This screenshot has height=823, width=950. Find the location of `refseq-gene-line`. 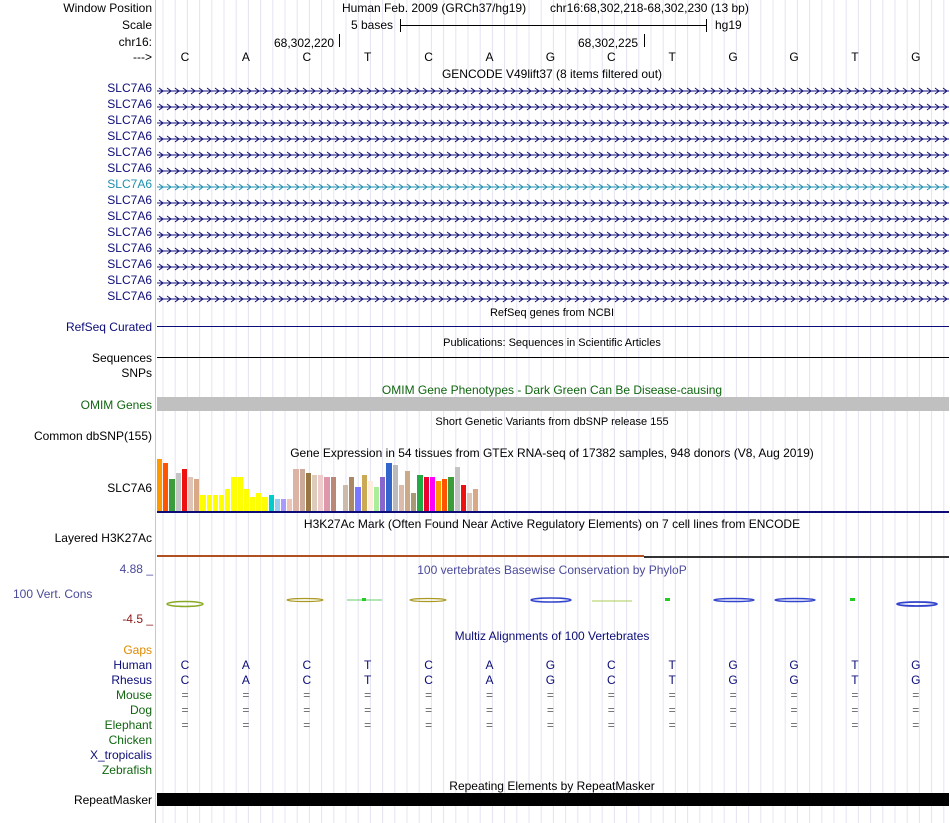

refseq-gene-line is located at coordinates (553, 326).